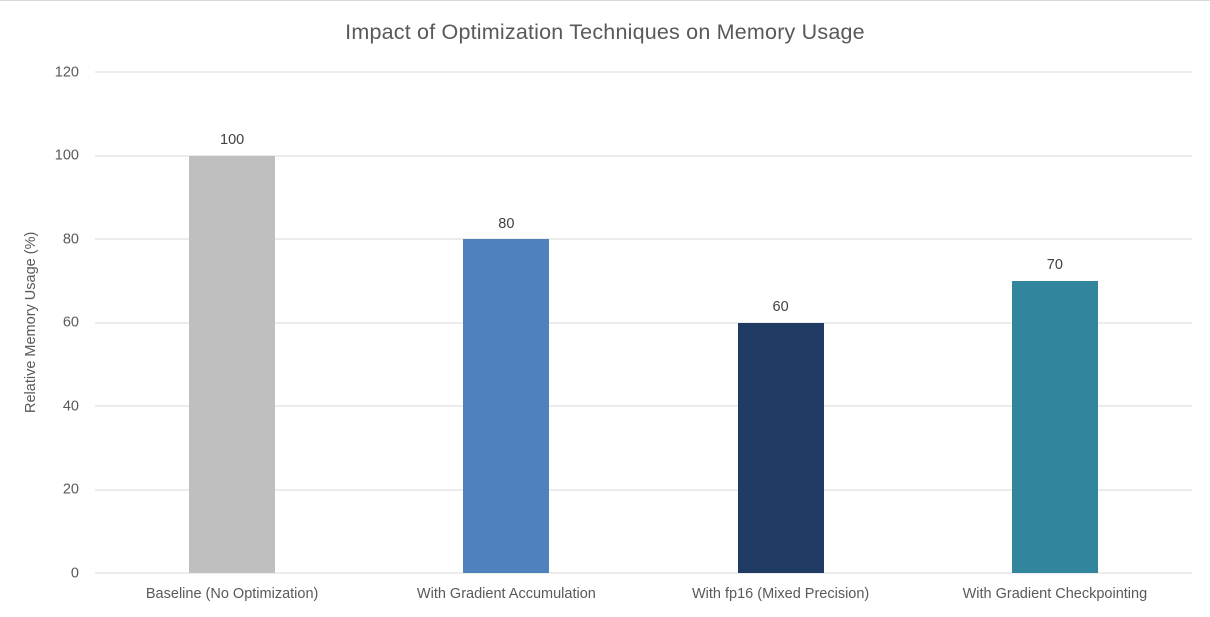 This screenshot has width=1210, height=617. Describe the element at coordinates (506, 594) in the screenshot. I see `x-category-label: With Gradient Accumulation` at that location.